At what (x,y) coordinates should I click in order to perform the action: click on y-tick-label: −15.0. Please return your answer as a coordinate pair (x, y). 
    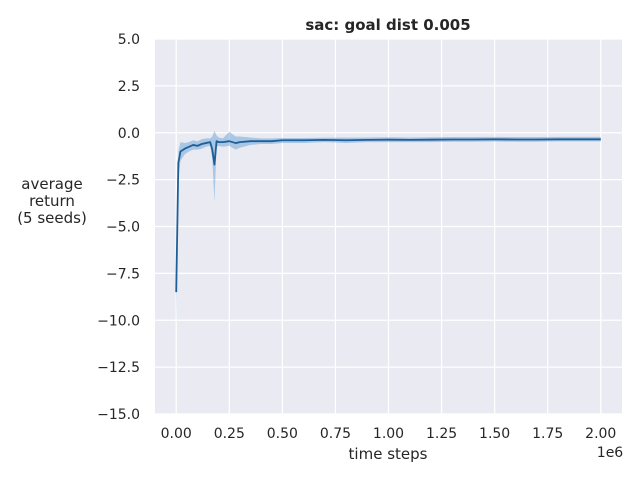
    Looking at the image, I should click on (118, 415).